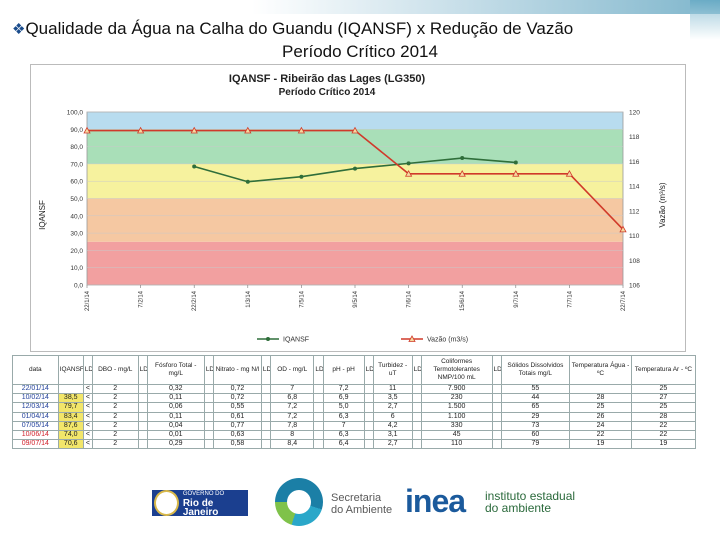  What do you see at coordinates (296, 340) in the screenshot?
I see `legend-label-iqa: IQANSF` at bounding box center [296, 340].